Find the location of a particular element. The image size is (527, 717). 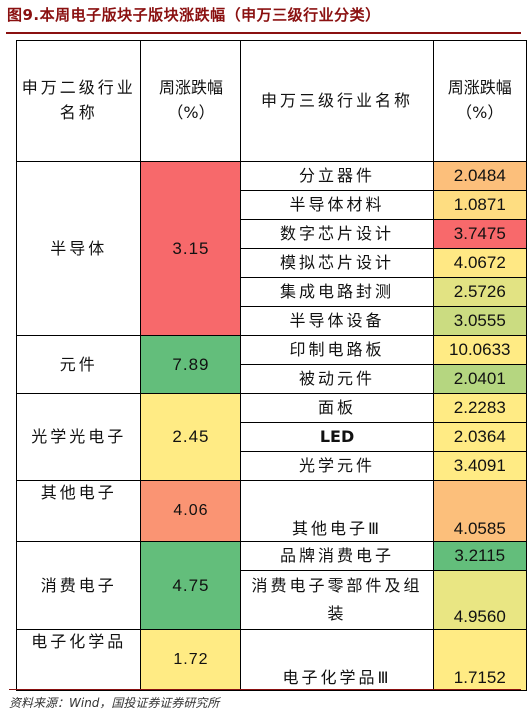

table-row: 光学元件 3.4091 is located at coordinates (272, 466).